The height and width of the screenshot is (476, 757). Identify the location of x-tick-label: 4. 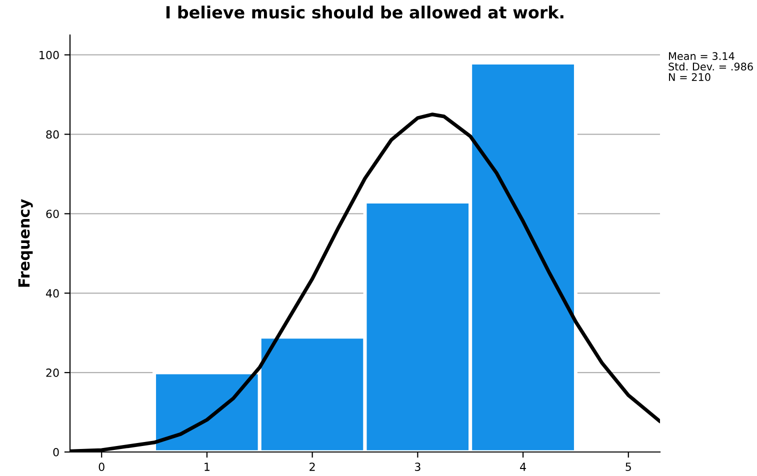
(523, 466).